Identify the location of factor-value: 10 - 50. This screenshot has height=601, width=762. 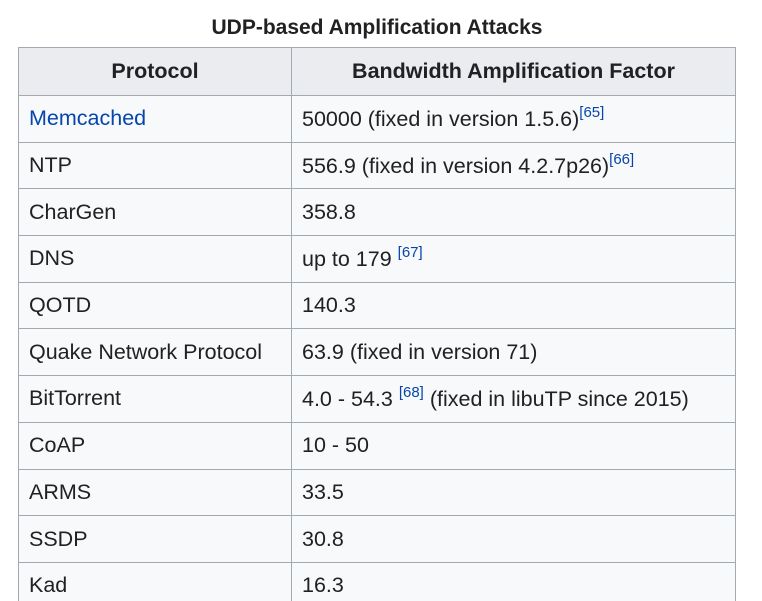
(335, 445).